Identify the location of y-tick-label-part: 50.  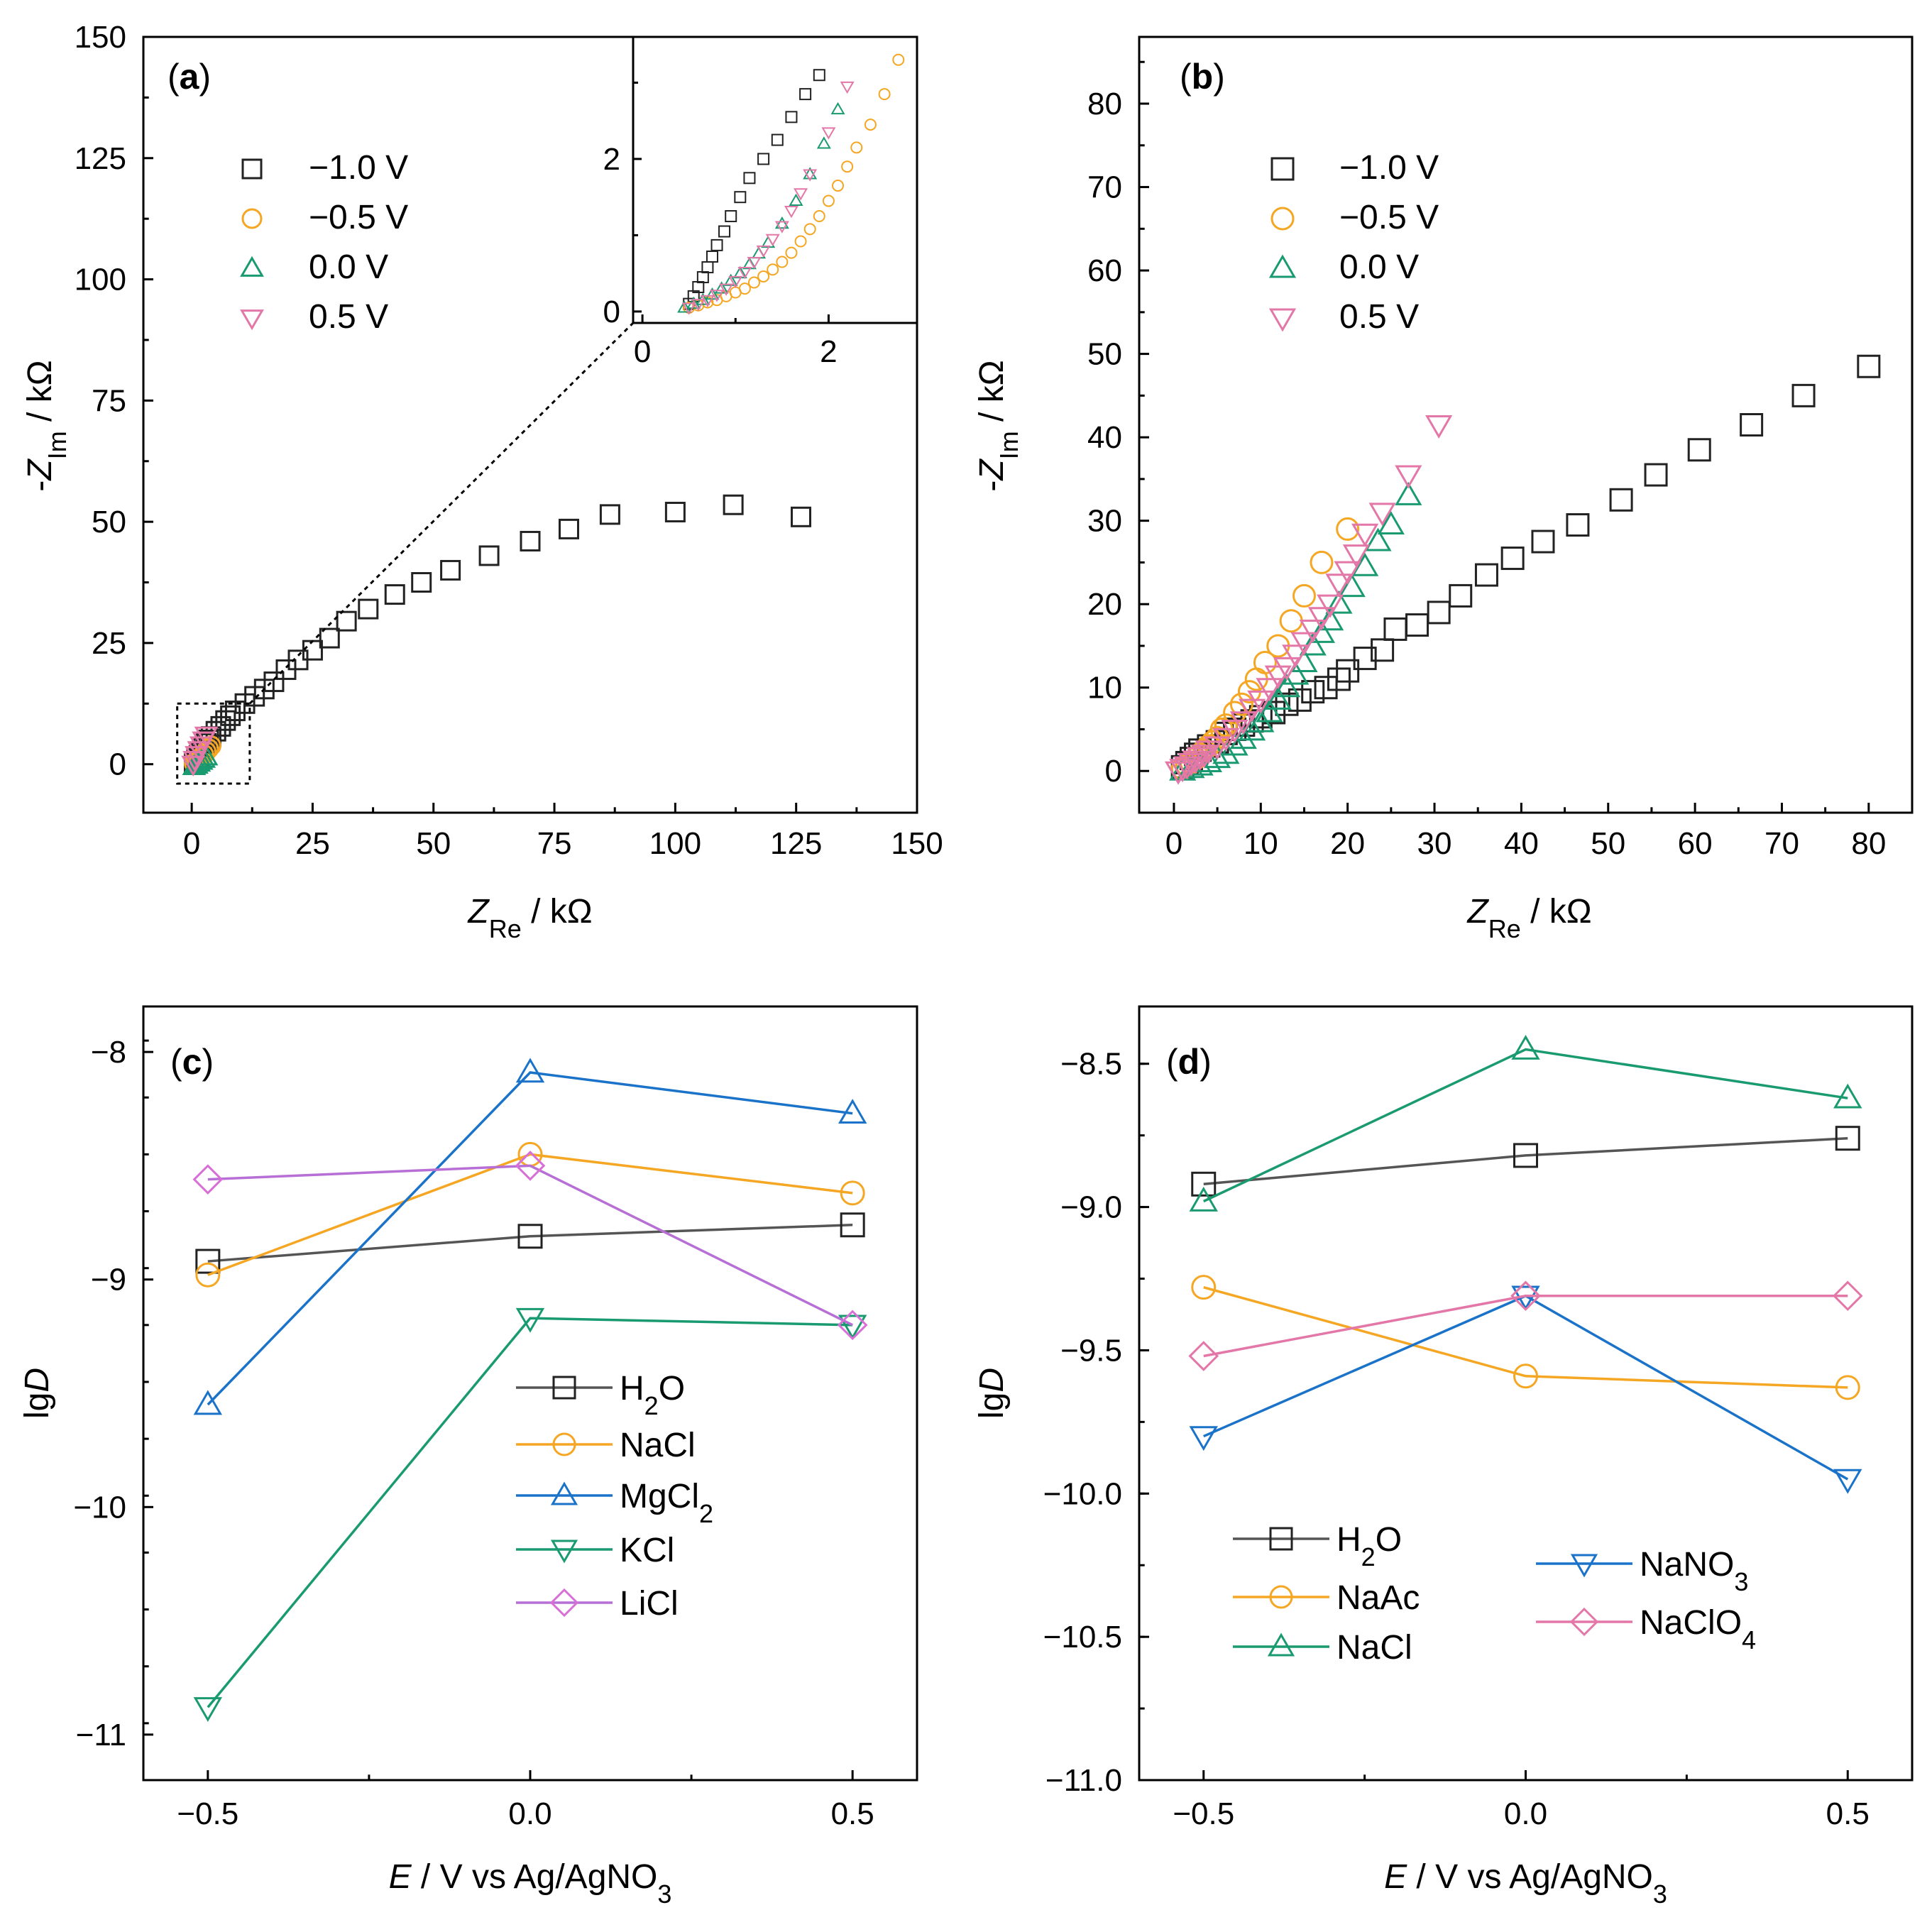
(1104, 354).